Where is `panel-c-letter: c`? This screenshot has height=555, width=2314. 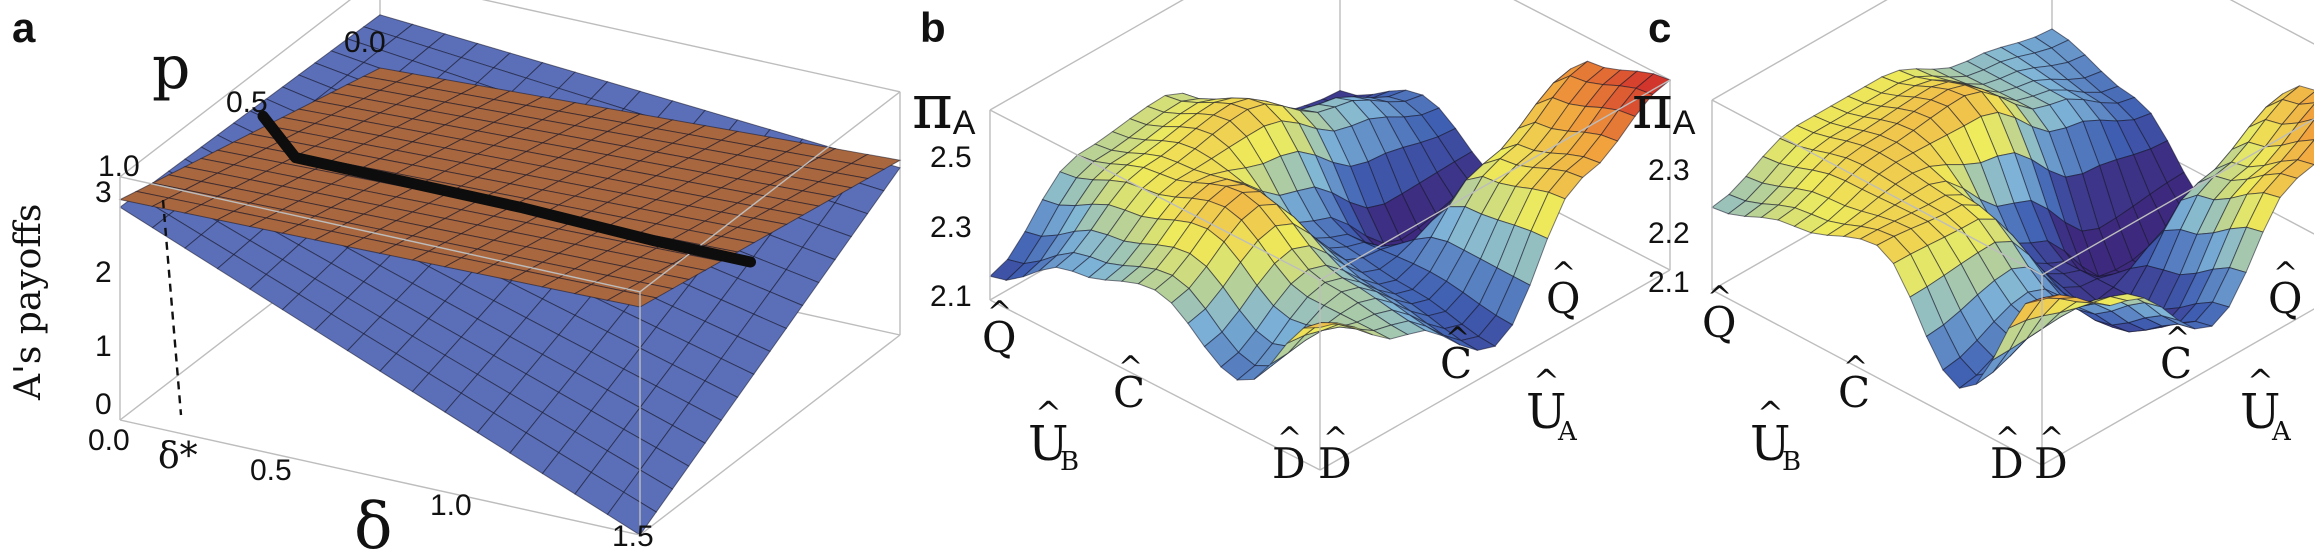 panel-c-letter: c is located at coordinates (1659, 27).